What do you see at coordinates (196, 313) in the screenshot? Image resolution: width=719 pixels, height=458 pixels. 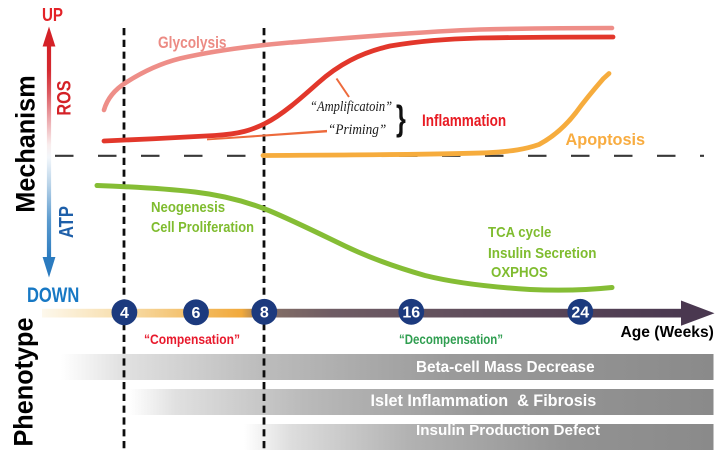 I see `svg-text: 6` at bounding box center [196, 313].